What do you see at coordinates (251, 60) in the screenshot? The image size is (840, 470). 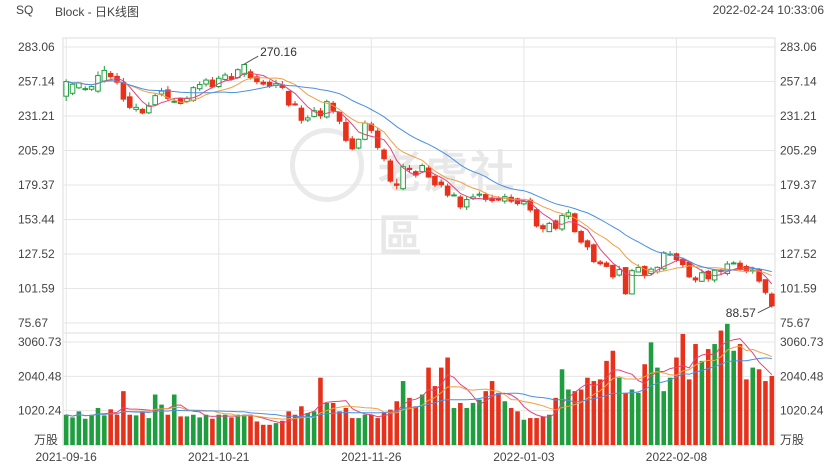 I see `annotation-leader` at bounding box center [251, 60].